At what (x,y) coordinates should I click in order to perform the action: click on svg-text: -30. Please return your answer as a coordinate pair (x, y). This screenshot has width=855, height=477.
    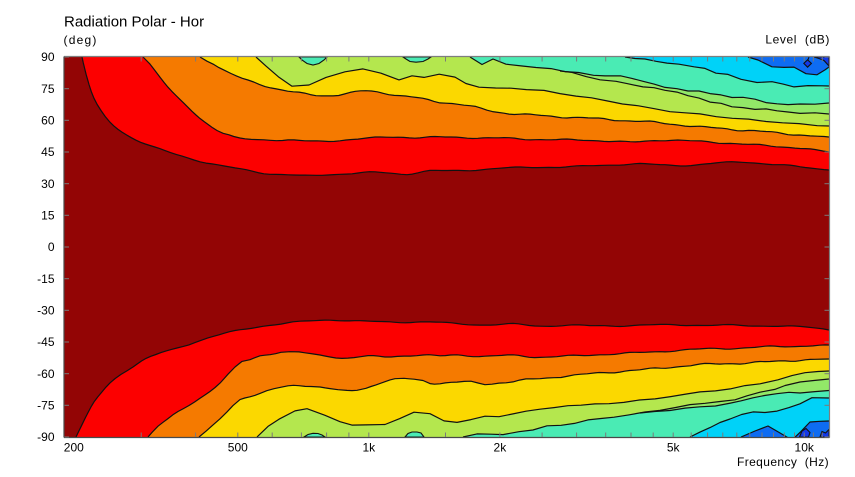
    Looking at the image, I should click on (46, 311).